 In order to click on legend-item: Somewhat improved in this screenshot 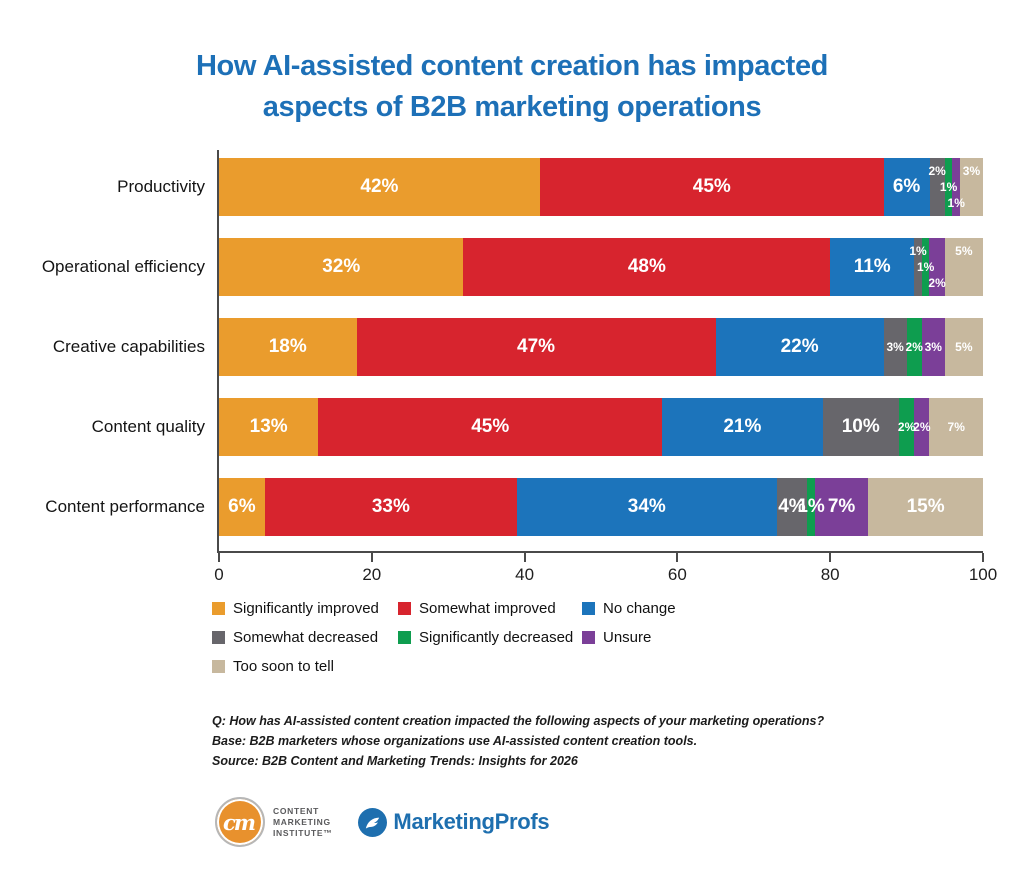, I will do `click(490, 608)`.